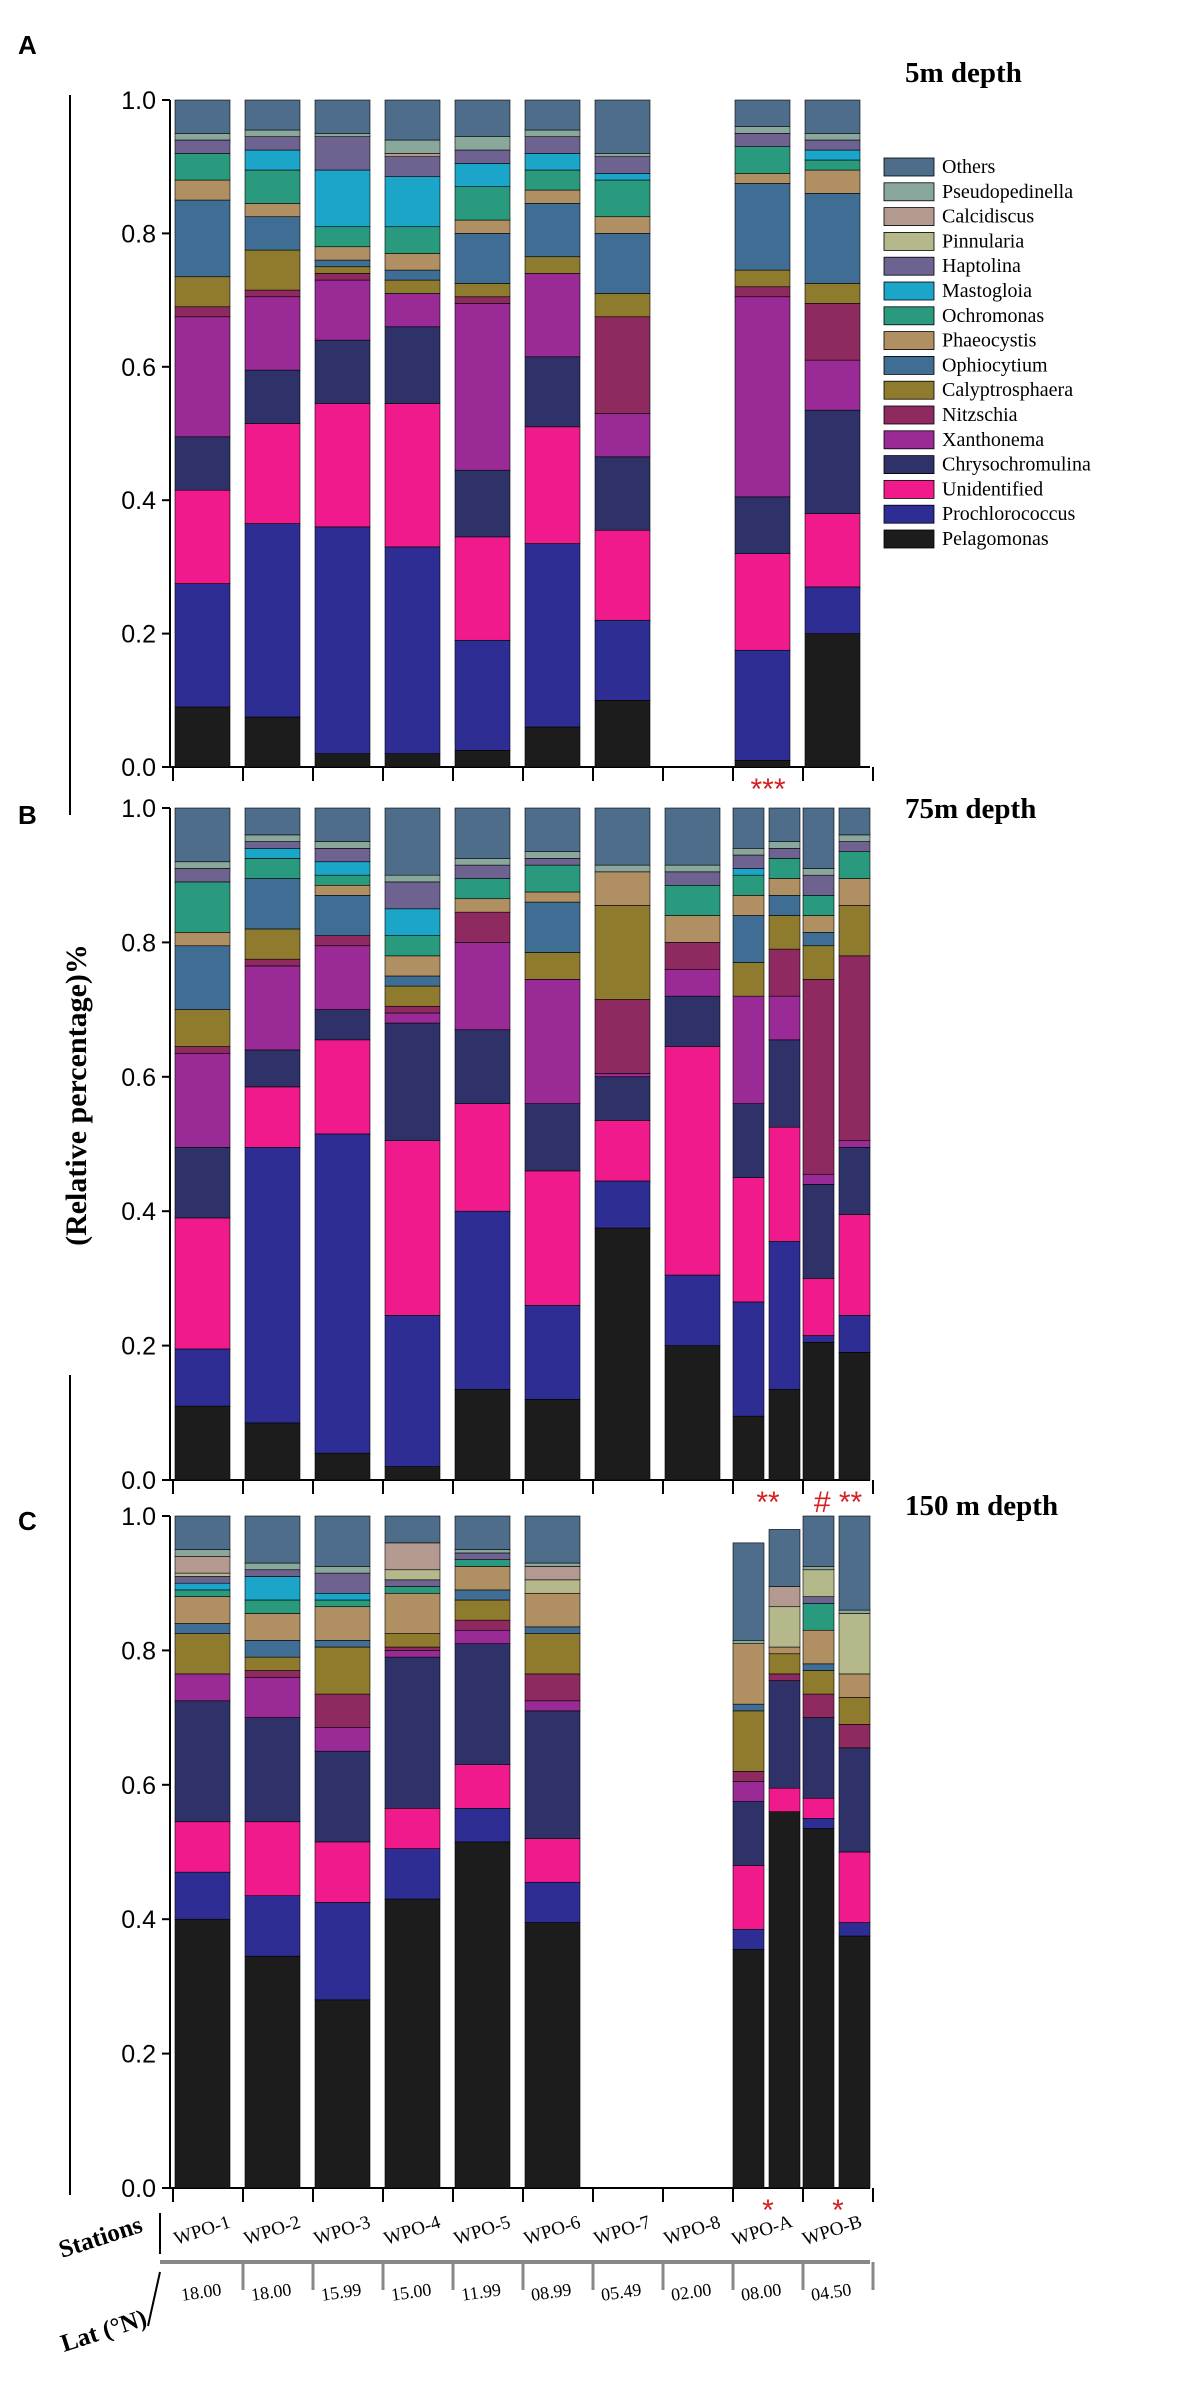 Image resolution: width=1183 pixels, height=2387 pixels. Describe the element at coordinates (950, 415) in the screenshot. I see `legend-item-nitzschia: Nitzschia` at that location.